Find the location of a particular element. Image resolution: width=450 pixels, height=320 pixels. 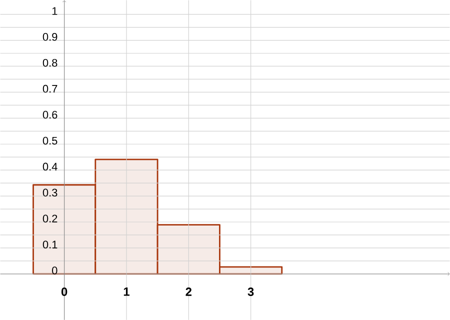

y-tick-label: 0.6 is located at coordinates (50, 114).